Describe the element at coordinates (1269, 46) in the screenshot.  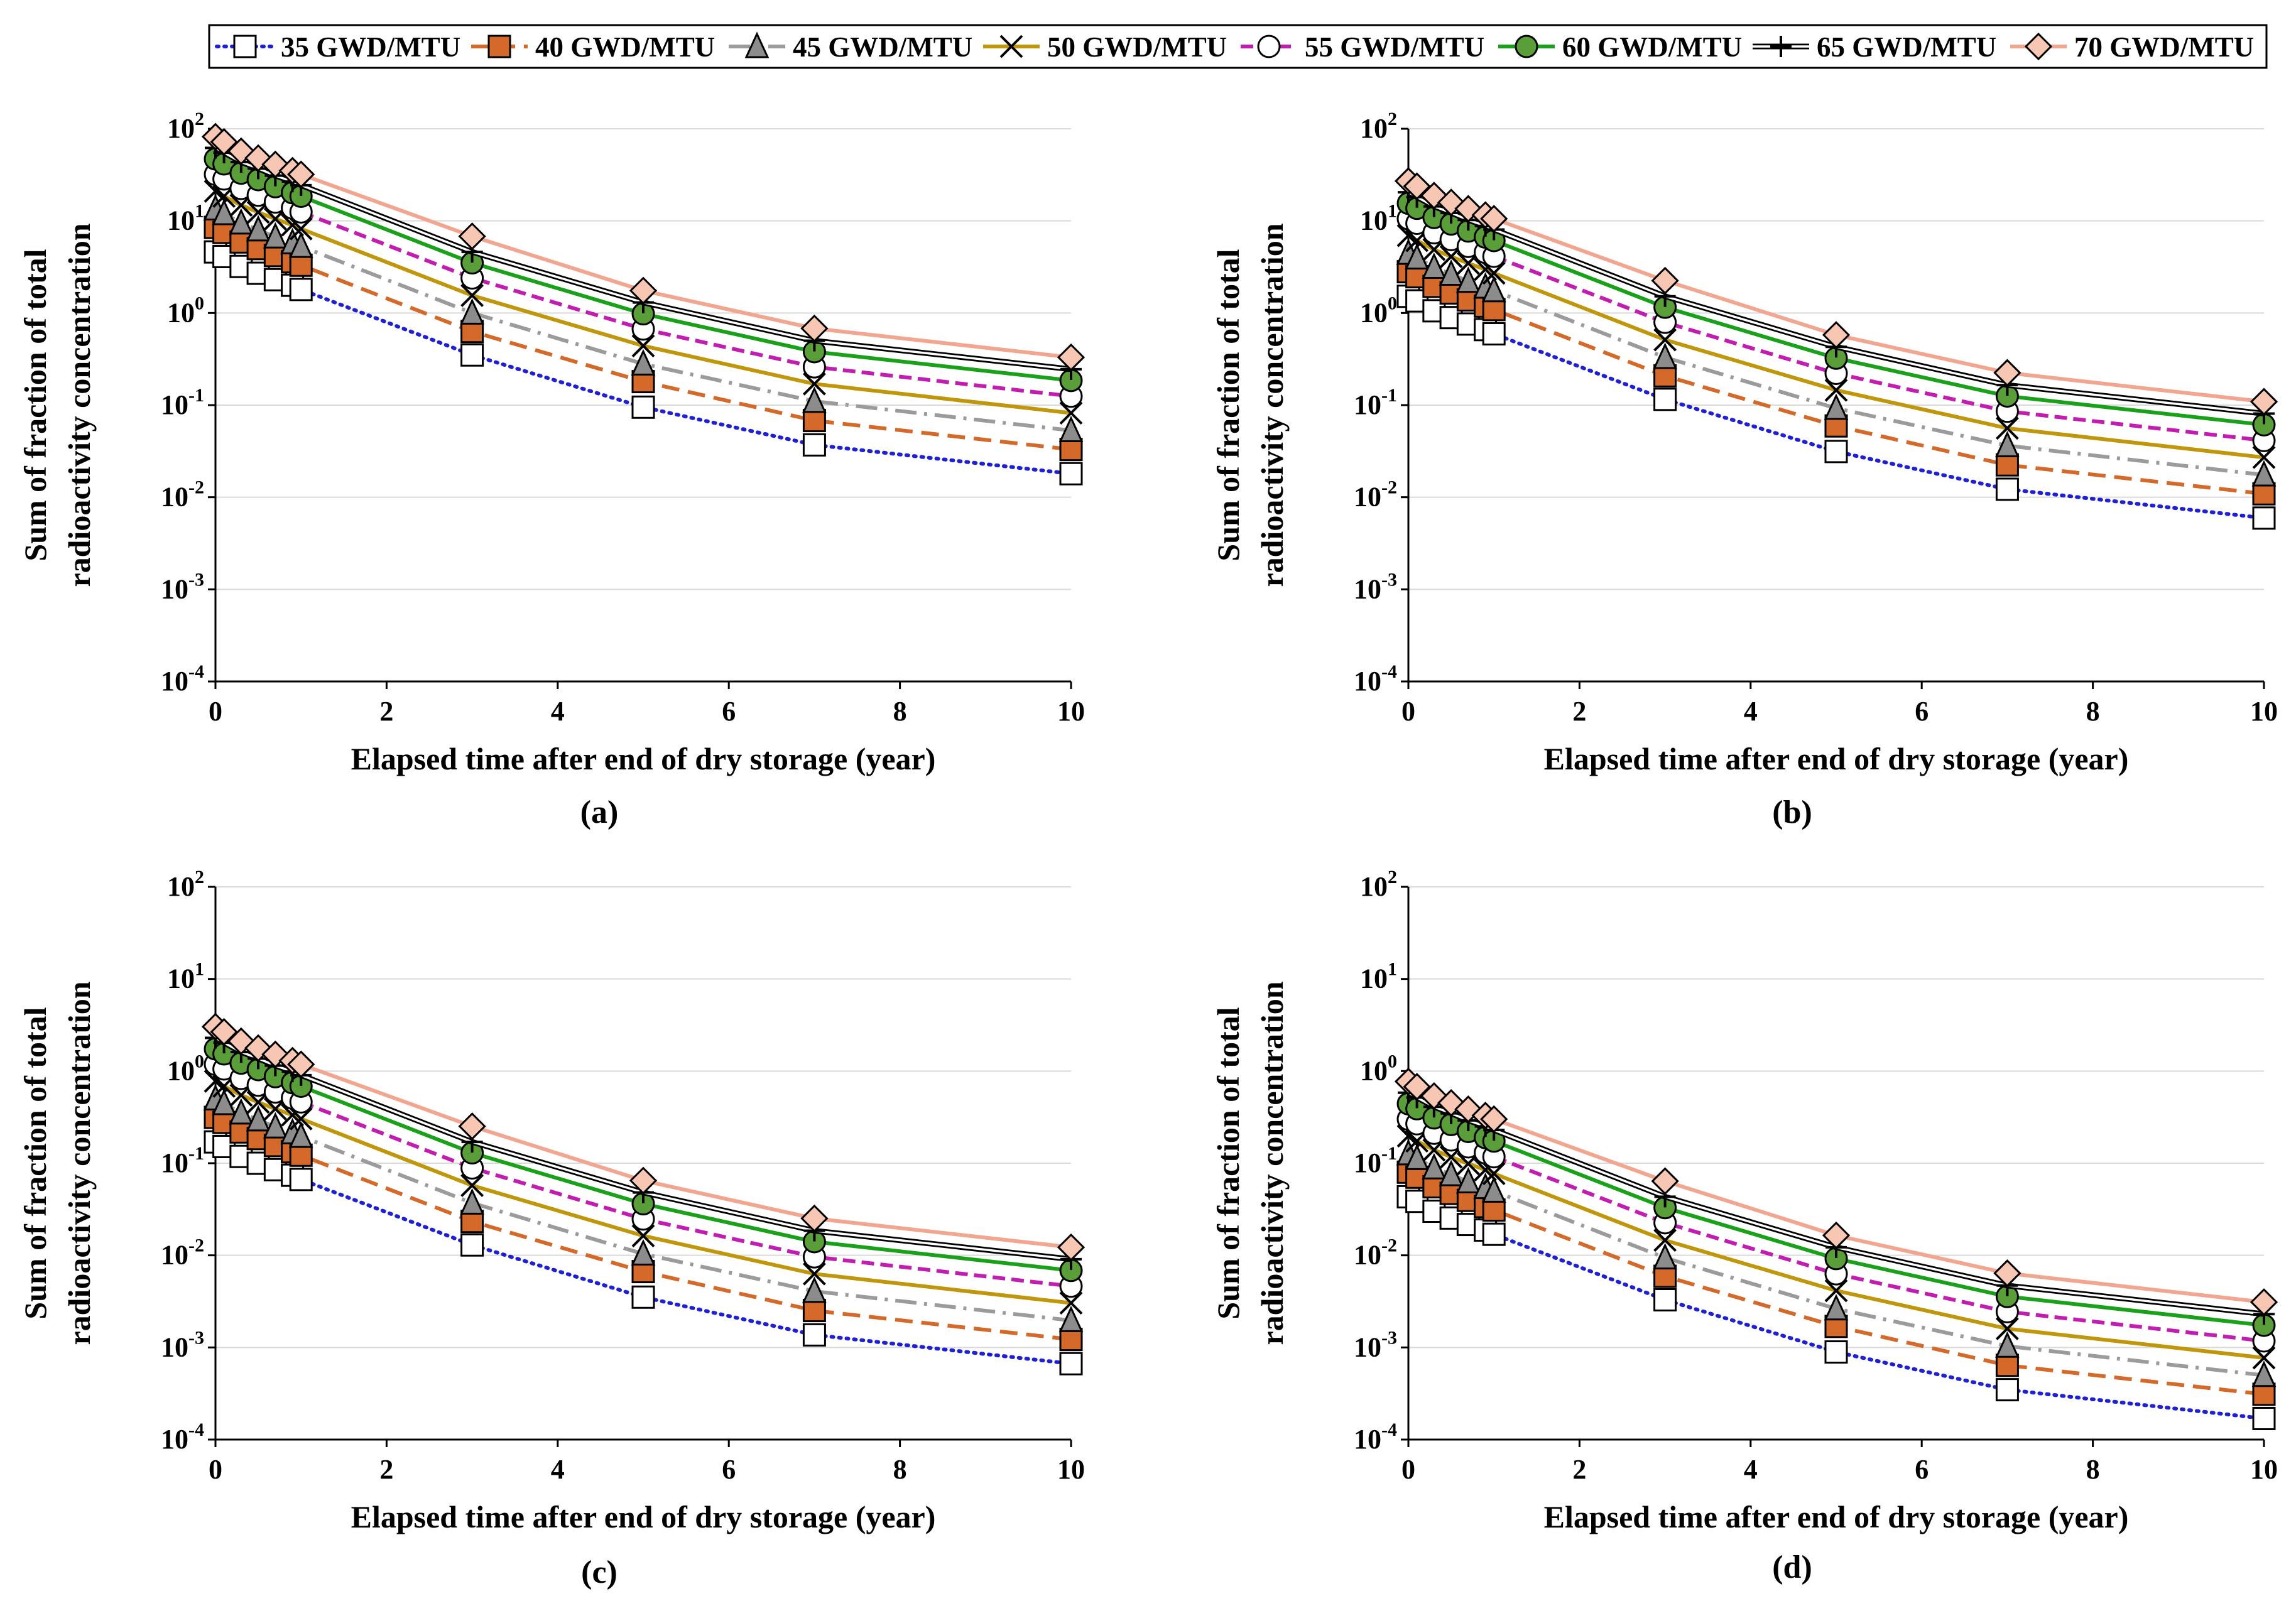
I see `legend-marker-circle-open` at that location.